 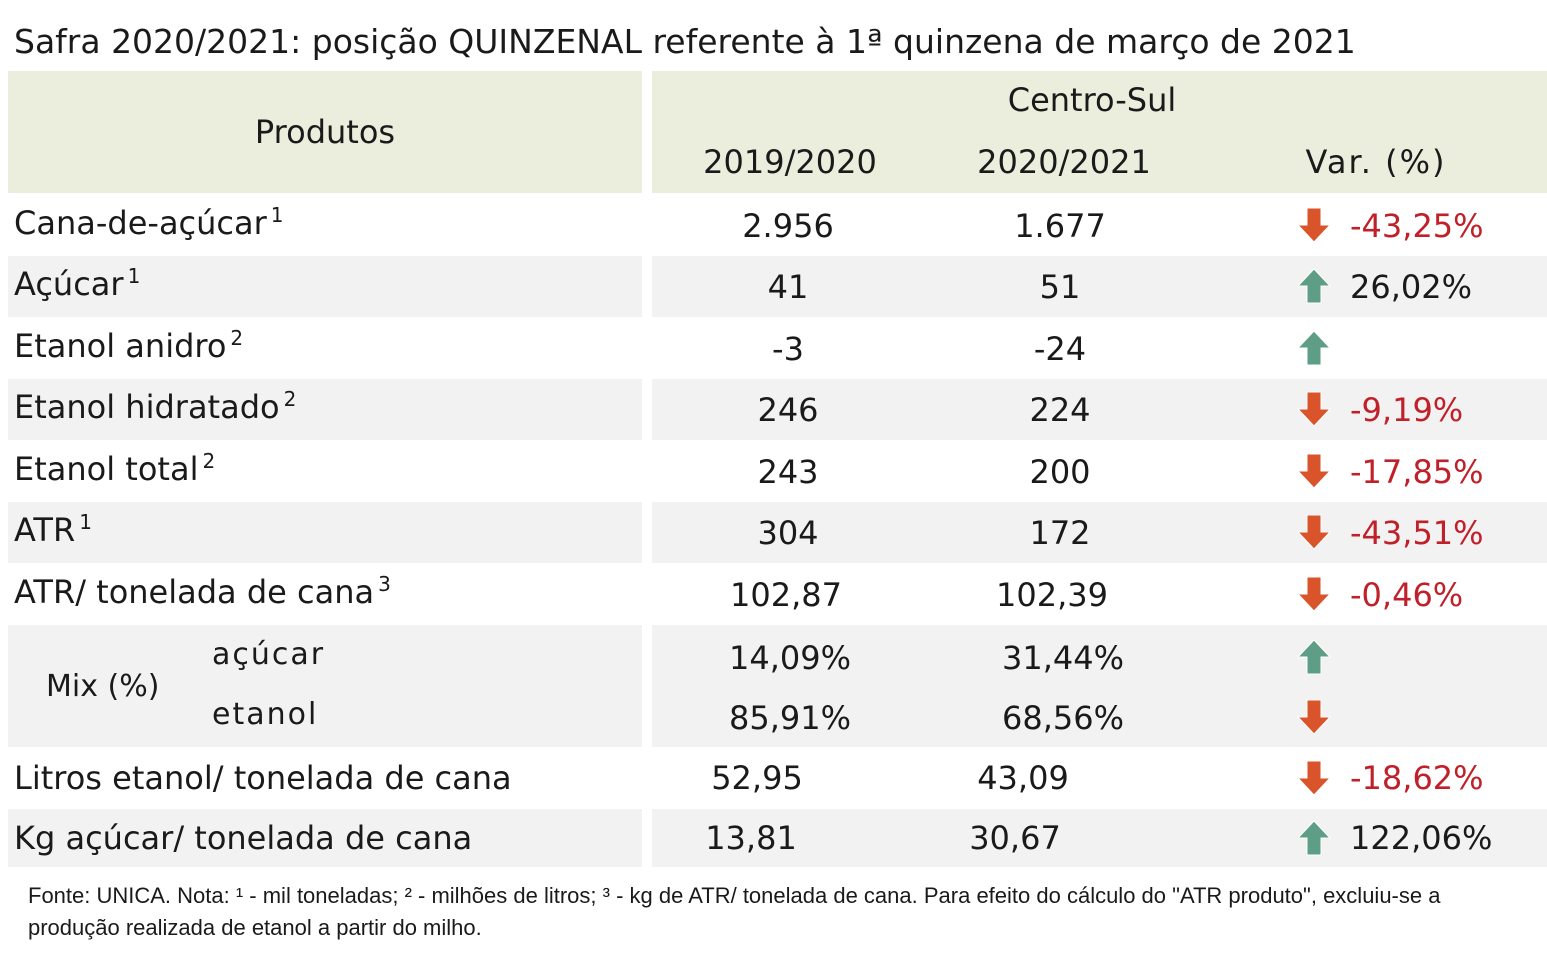 What do you see at coordinates (1052, 595) in the screenshot?
I see `value-2020-2021: 102,39` at bounding box center [1052, 595].